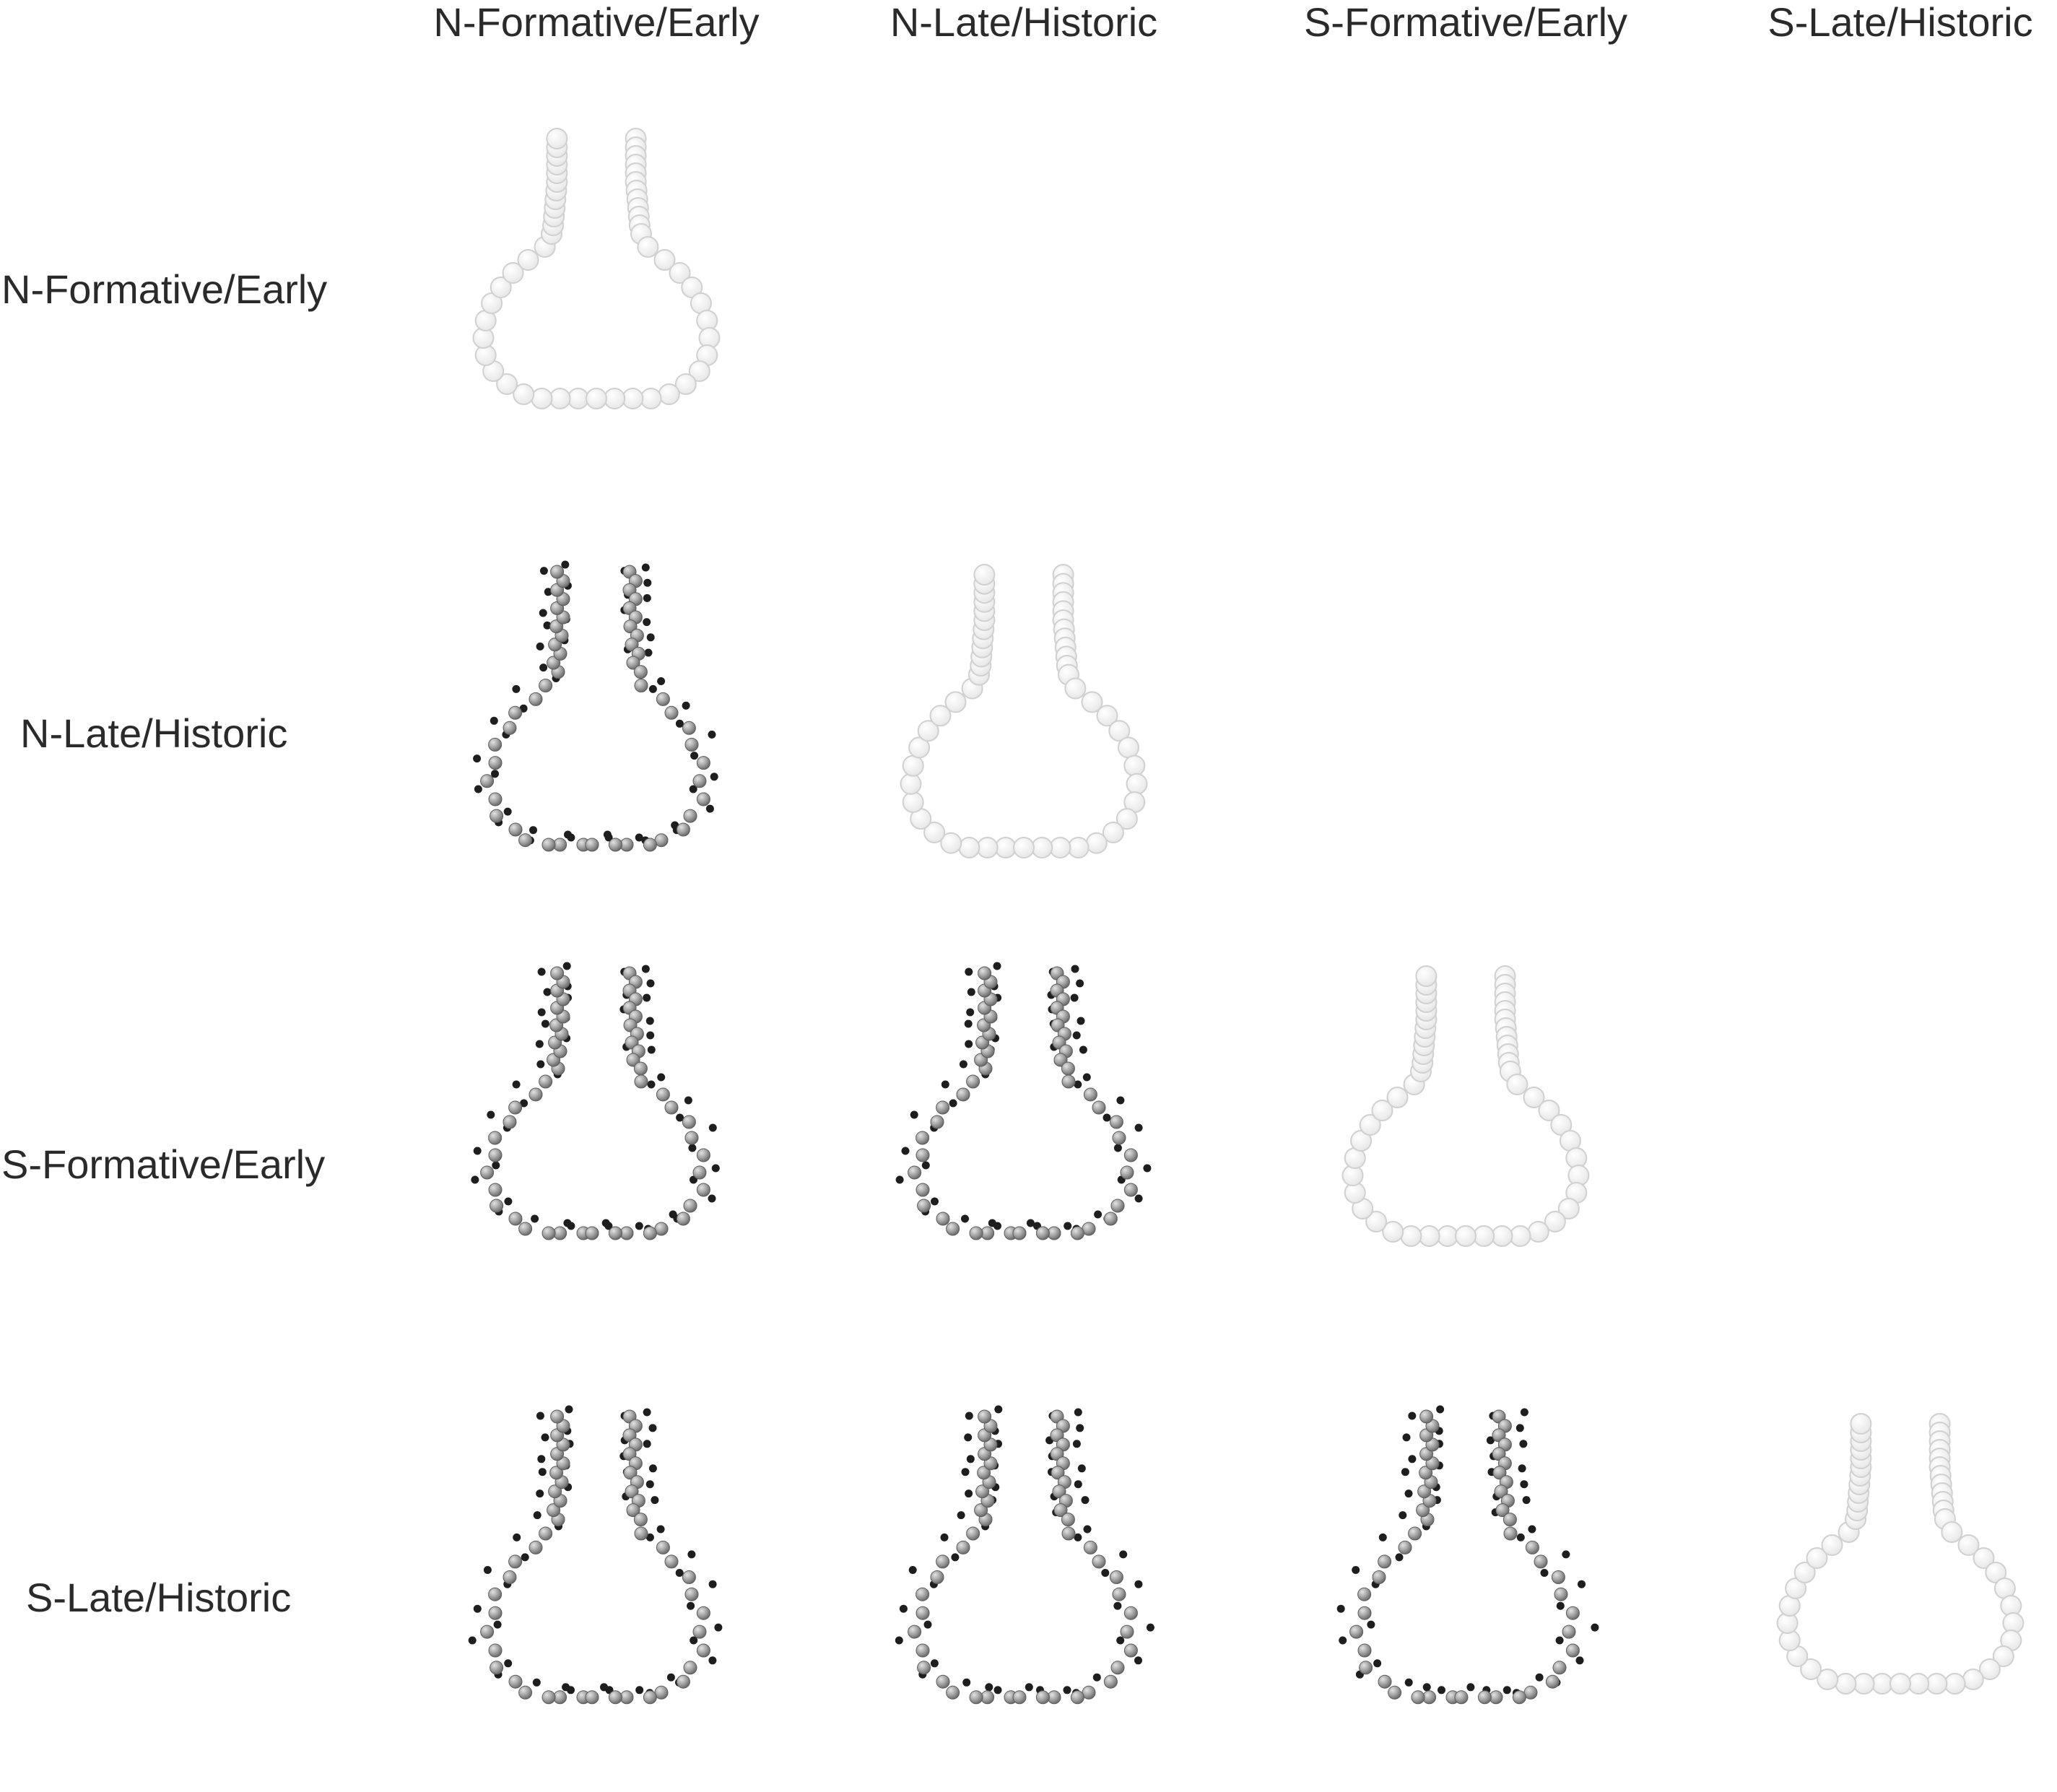 The width and height of the screenshot is (2057, 1792). What do you see at coordinates (1023, 22) in the screenshot?
I see `column-label-n-late-historic: N-Late/Historic` at bounding box center [1023, 22].